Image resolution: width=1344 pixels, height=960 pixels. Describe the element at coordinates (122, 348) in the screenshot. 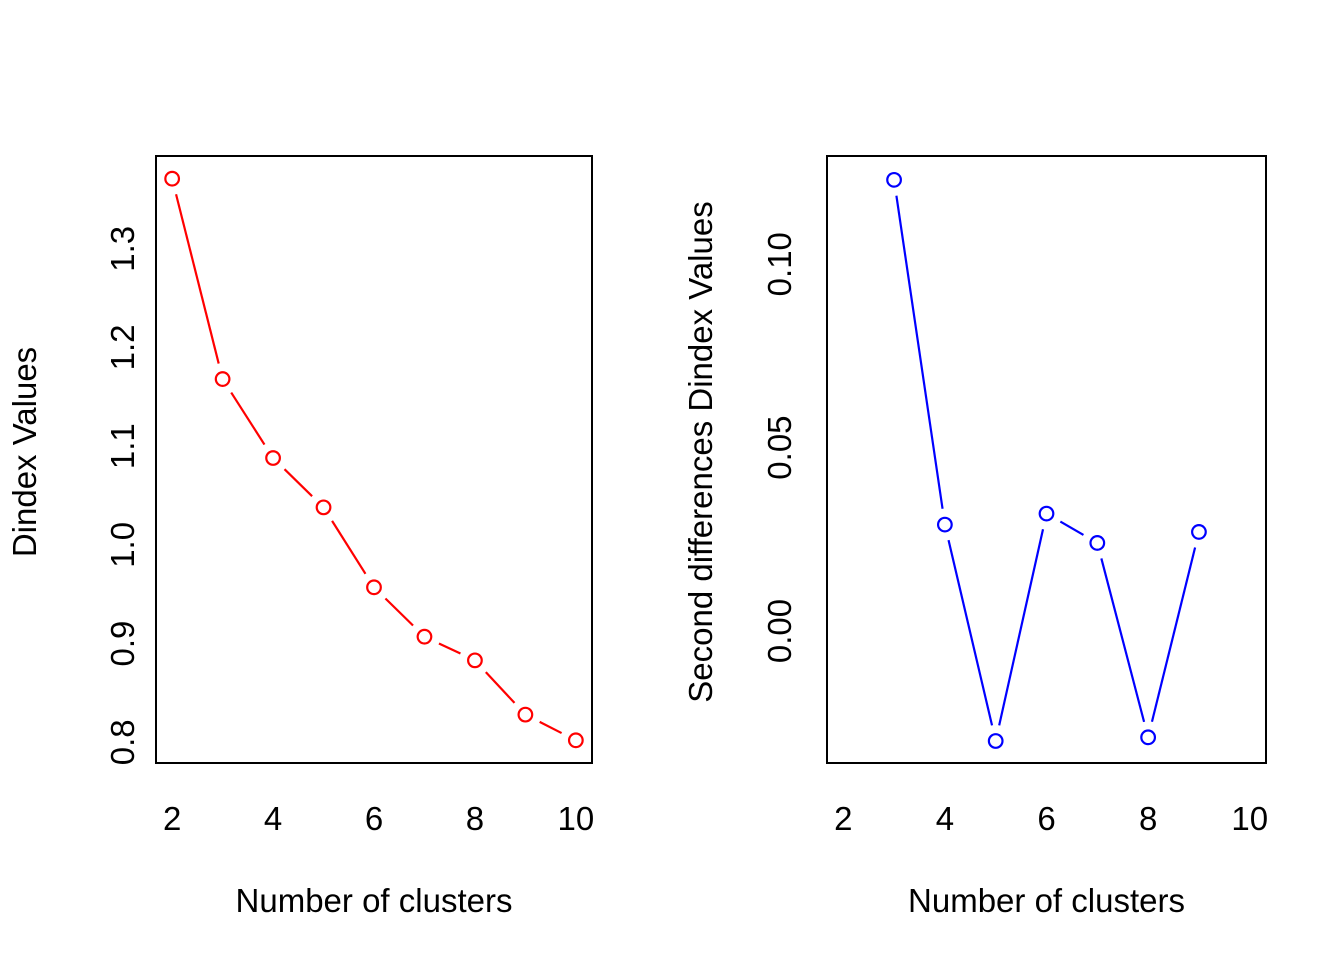

I see `y-tick-label: 1.2` at that location.